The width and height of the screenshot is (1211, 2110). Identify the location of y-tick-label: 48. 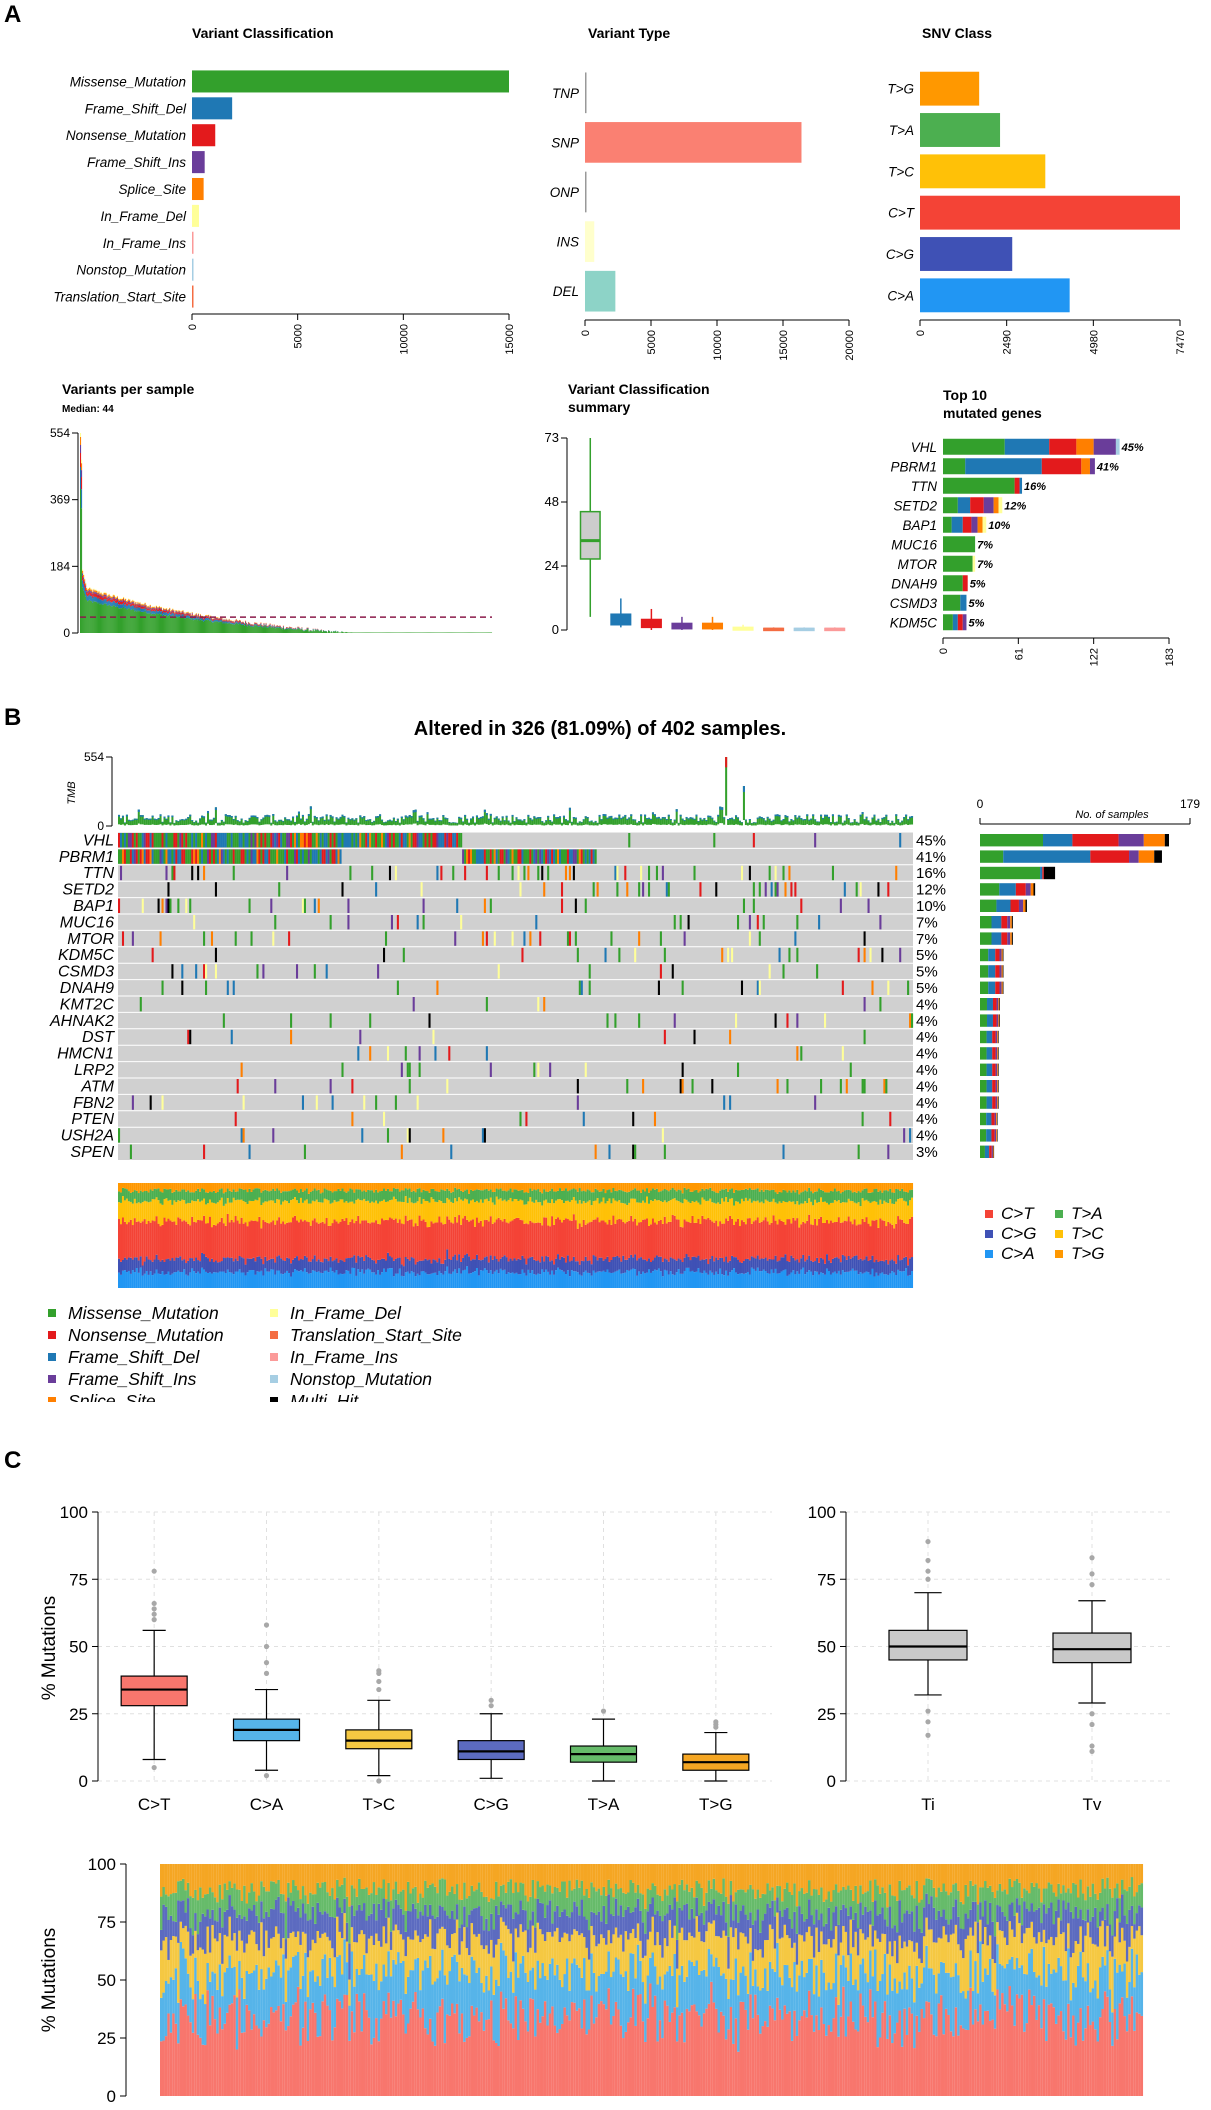
(552, 501).